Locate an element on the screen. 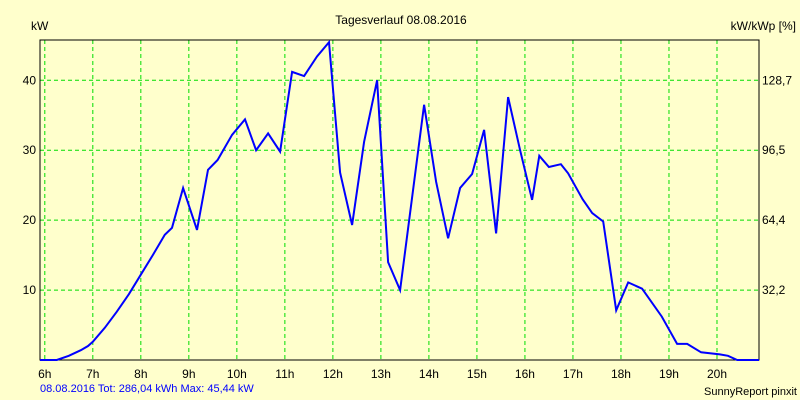 This screenshot has width=800, height=400. x-tick-label: 14h is located at coordinates (429, 374).